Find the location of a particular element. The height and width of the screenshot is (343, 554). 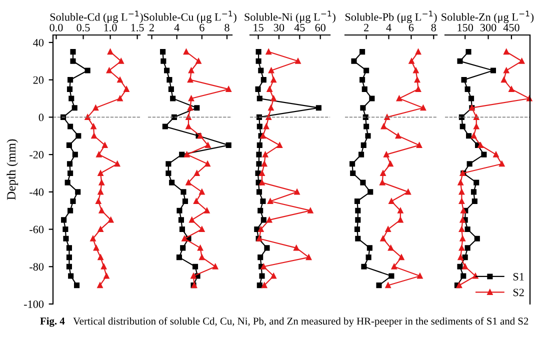

legend-label: S1 is located at coordinates (518, 276).